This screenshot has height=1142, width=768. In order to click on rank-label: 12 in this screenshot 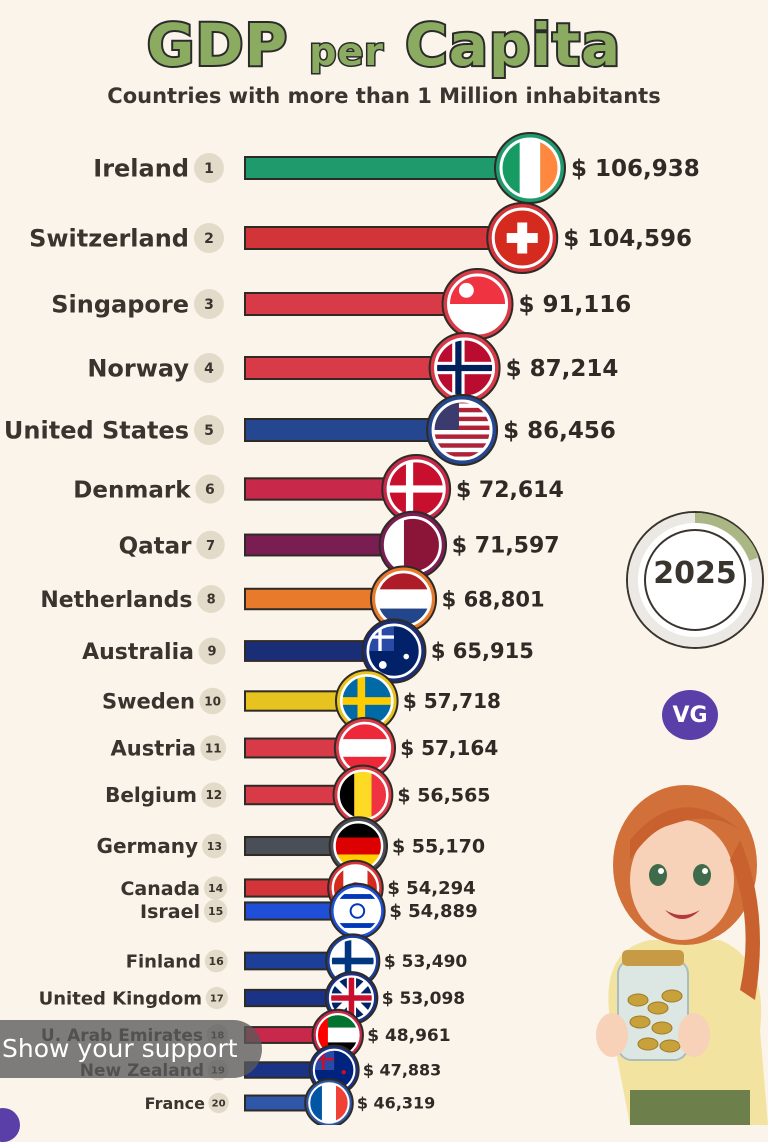, I will do `click(213, 795)`.